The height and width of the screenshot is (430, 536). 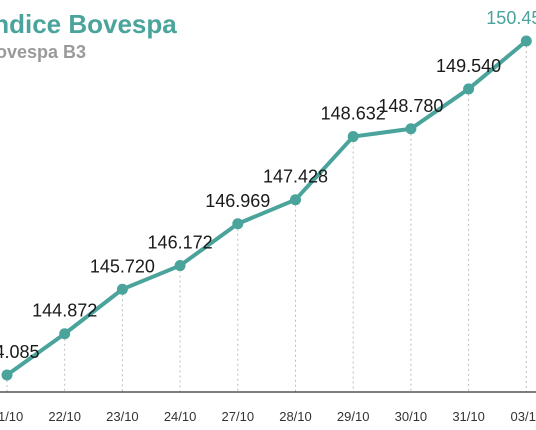 I want to click on data-label-3: 145.720, so click(x=122, y=266).